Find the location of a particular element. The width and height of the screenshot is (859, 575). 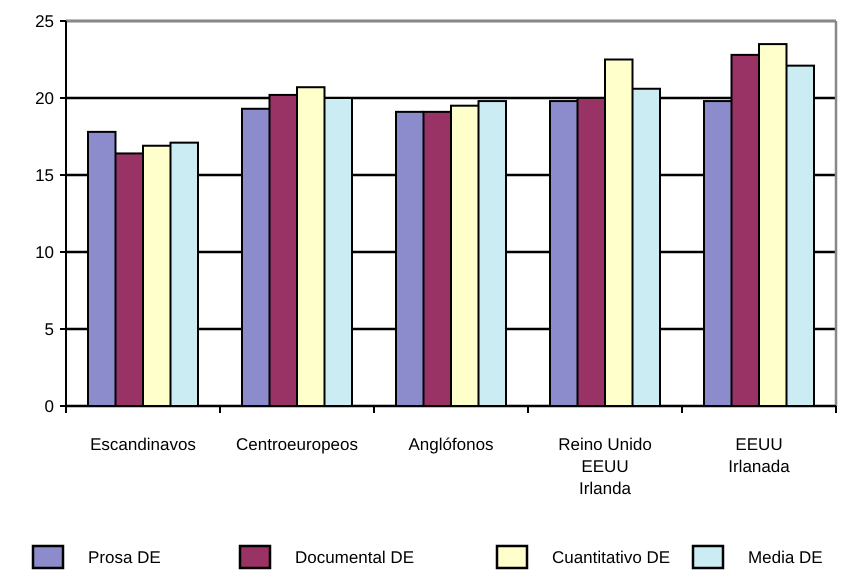

legend-label: Cuantitativo DE is located at coordinates (611, 557).